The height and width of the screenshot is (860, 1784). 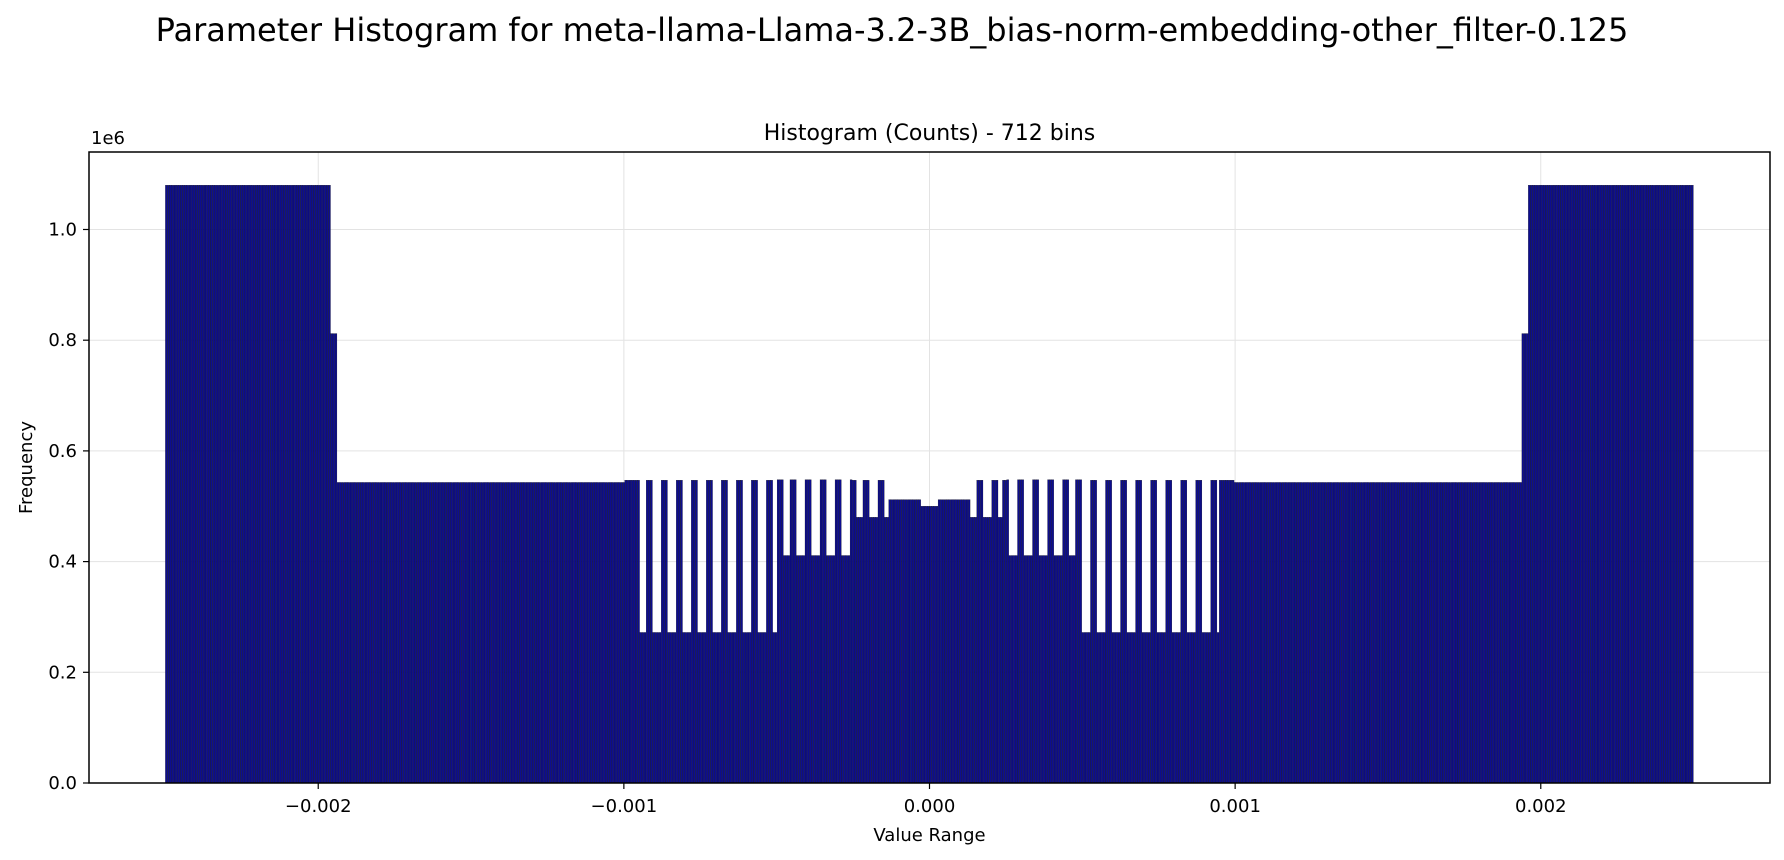 What do you see at coordinates (1235, 806) in the screenshot?
I see `x-tick-label: 0.001` at bounding box center [1235, 806].